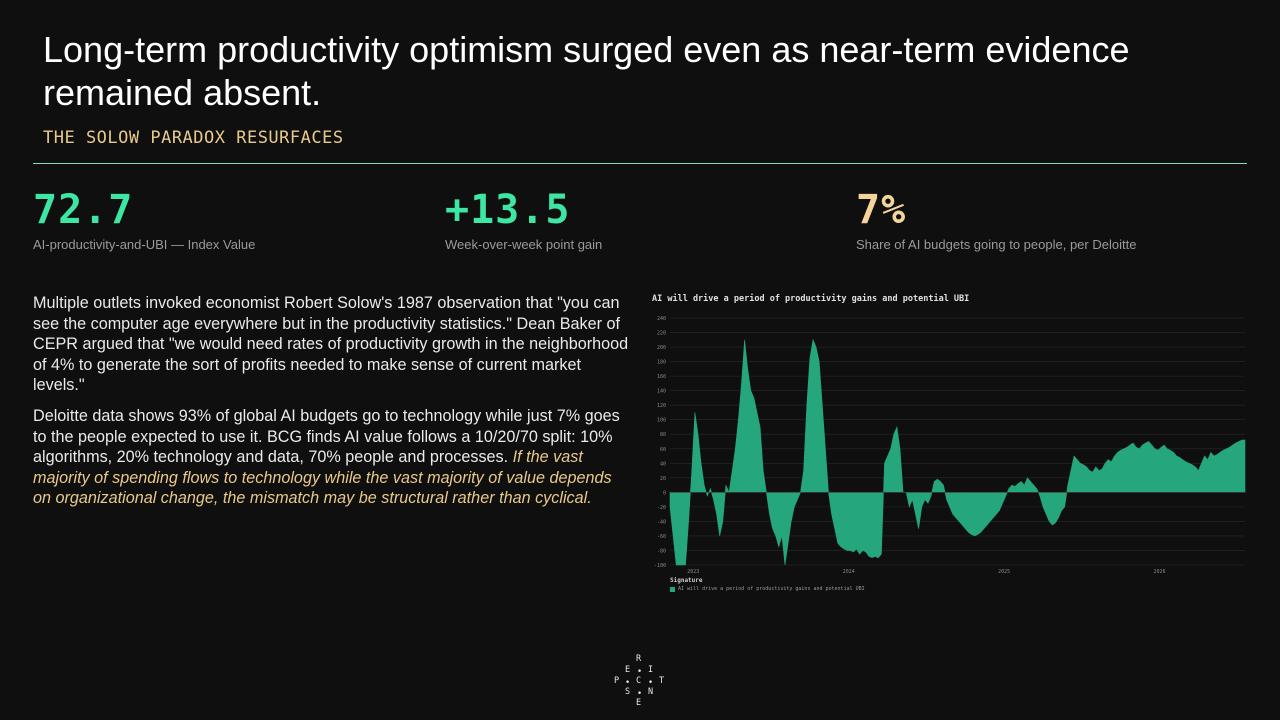 The height and width of the screenshot is (720, 1280). What do you see at coordinates (672, 589) in the screenshot?
I see `legend-swatch` at bounding box center [672, 589].